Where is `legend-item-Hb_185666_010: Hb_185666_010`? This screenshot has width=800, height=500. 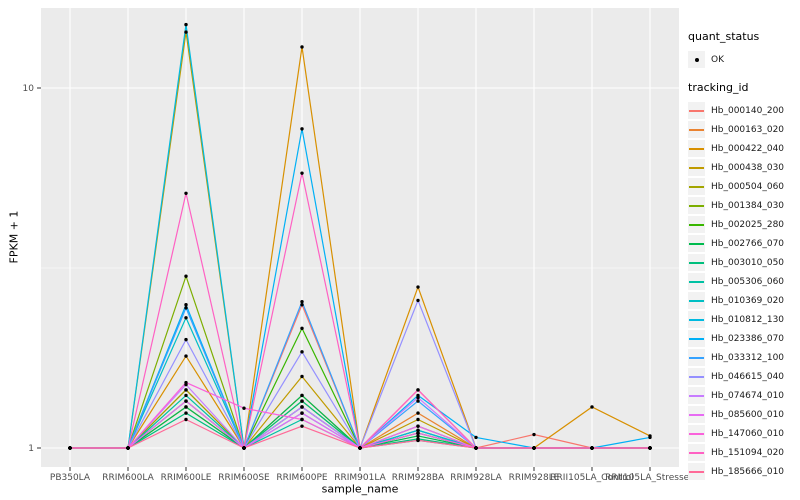 legend-item-Hb_185666_010: Hb_185666_010 is located at coordinates (744, 471).